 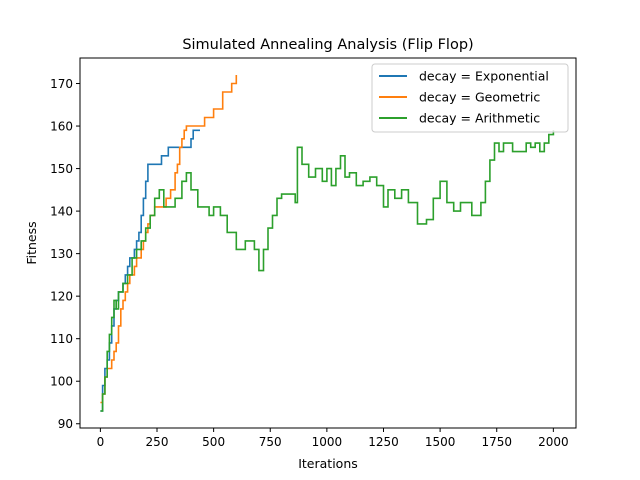 I want to click on y-tick-label-0: 90, so click(x=65, y=424).